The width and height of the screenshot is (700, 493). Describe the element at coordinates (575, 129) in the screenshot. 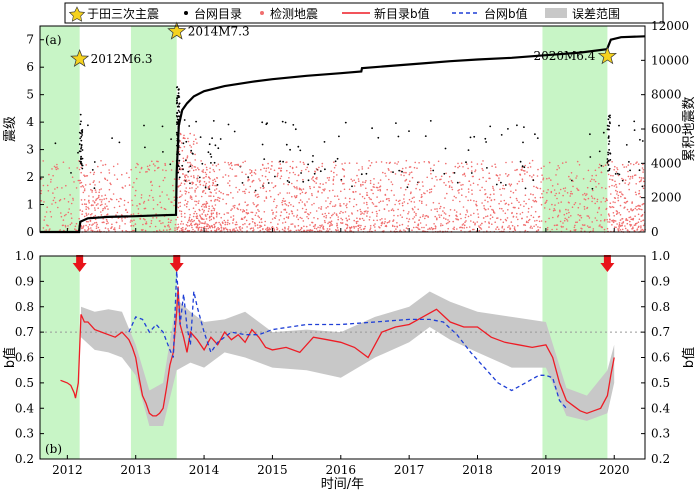

I see `error-range-band` at that location.